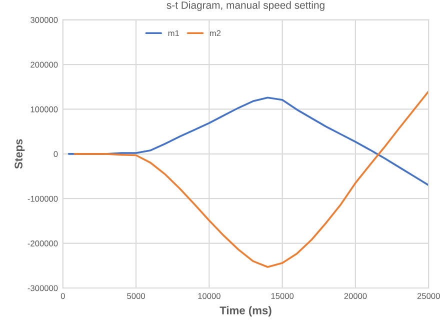 This screenshot has height=320, width=446. I want to click on legend-label: m1, so click(173, 33).